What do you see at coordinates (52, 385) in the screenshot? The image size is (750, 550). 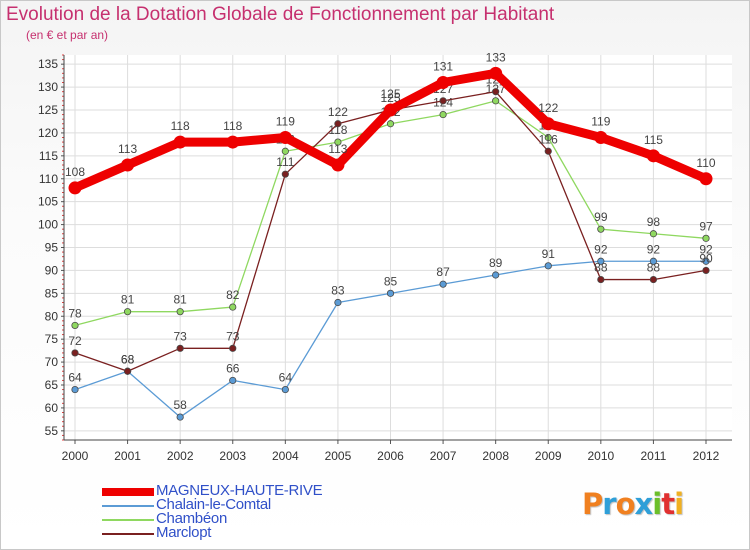 I see `y-tick-label: 65` at bounding box center [52, 385].